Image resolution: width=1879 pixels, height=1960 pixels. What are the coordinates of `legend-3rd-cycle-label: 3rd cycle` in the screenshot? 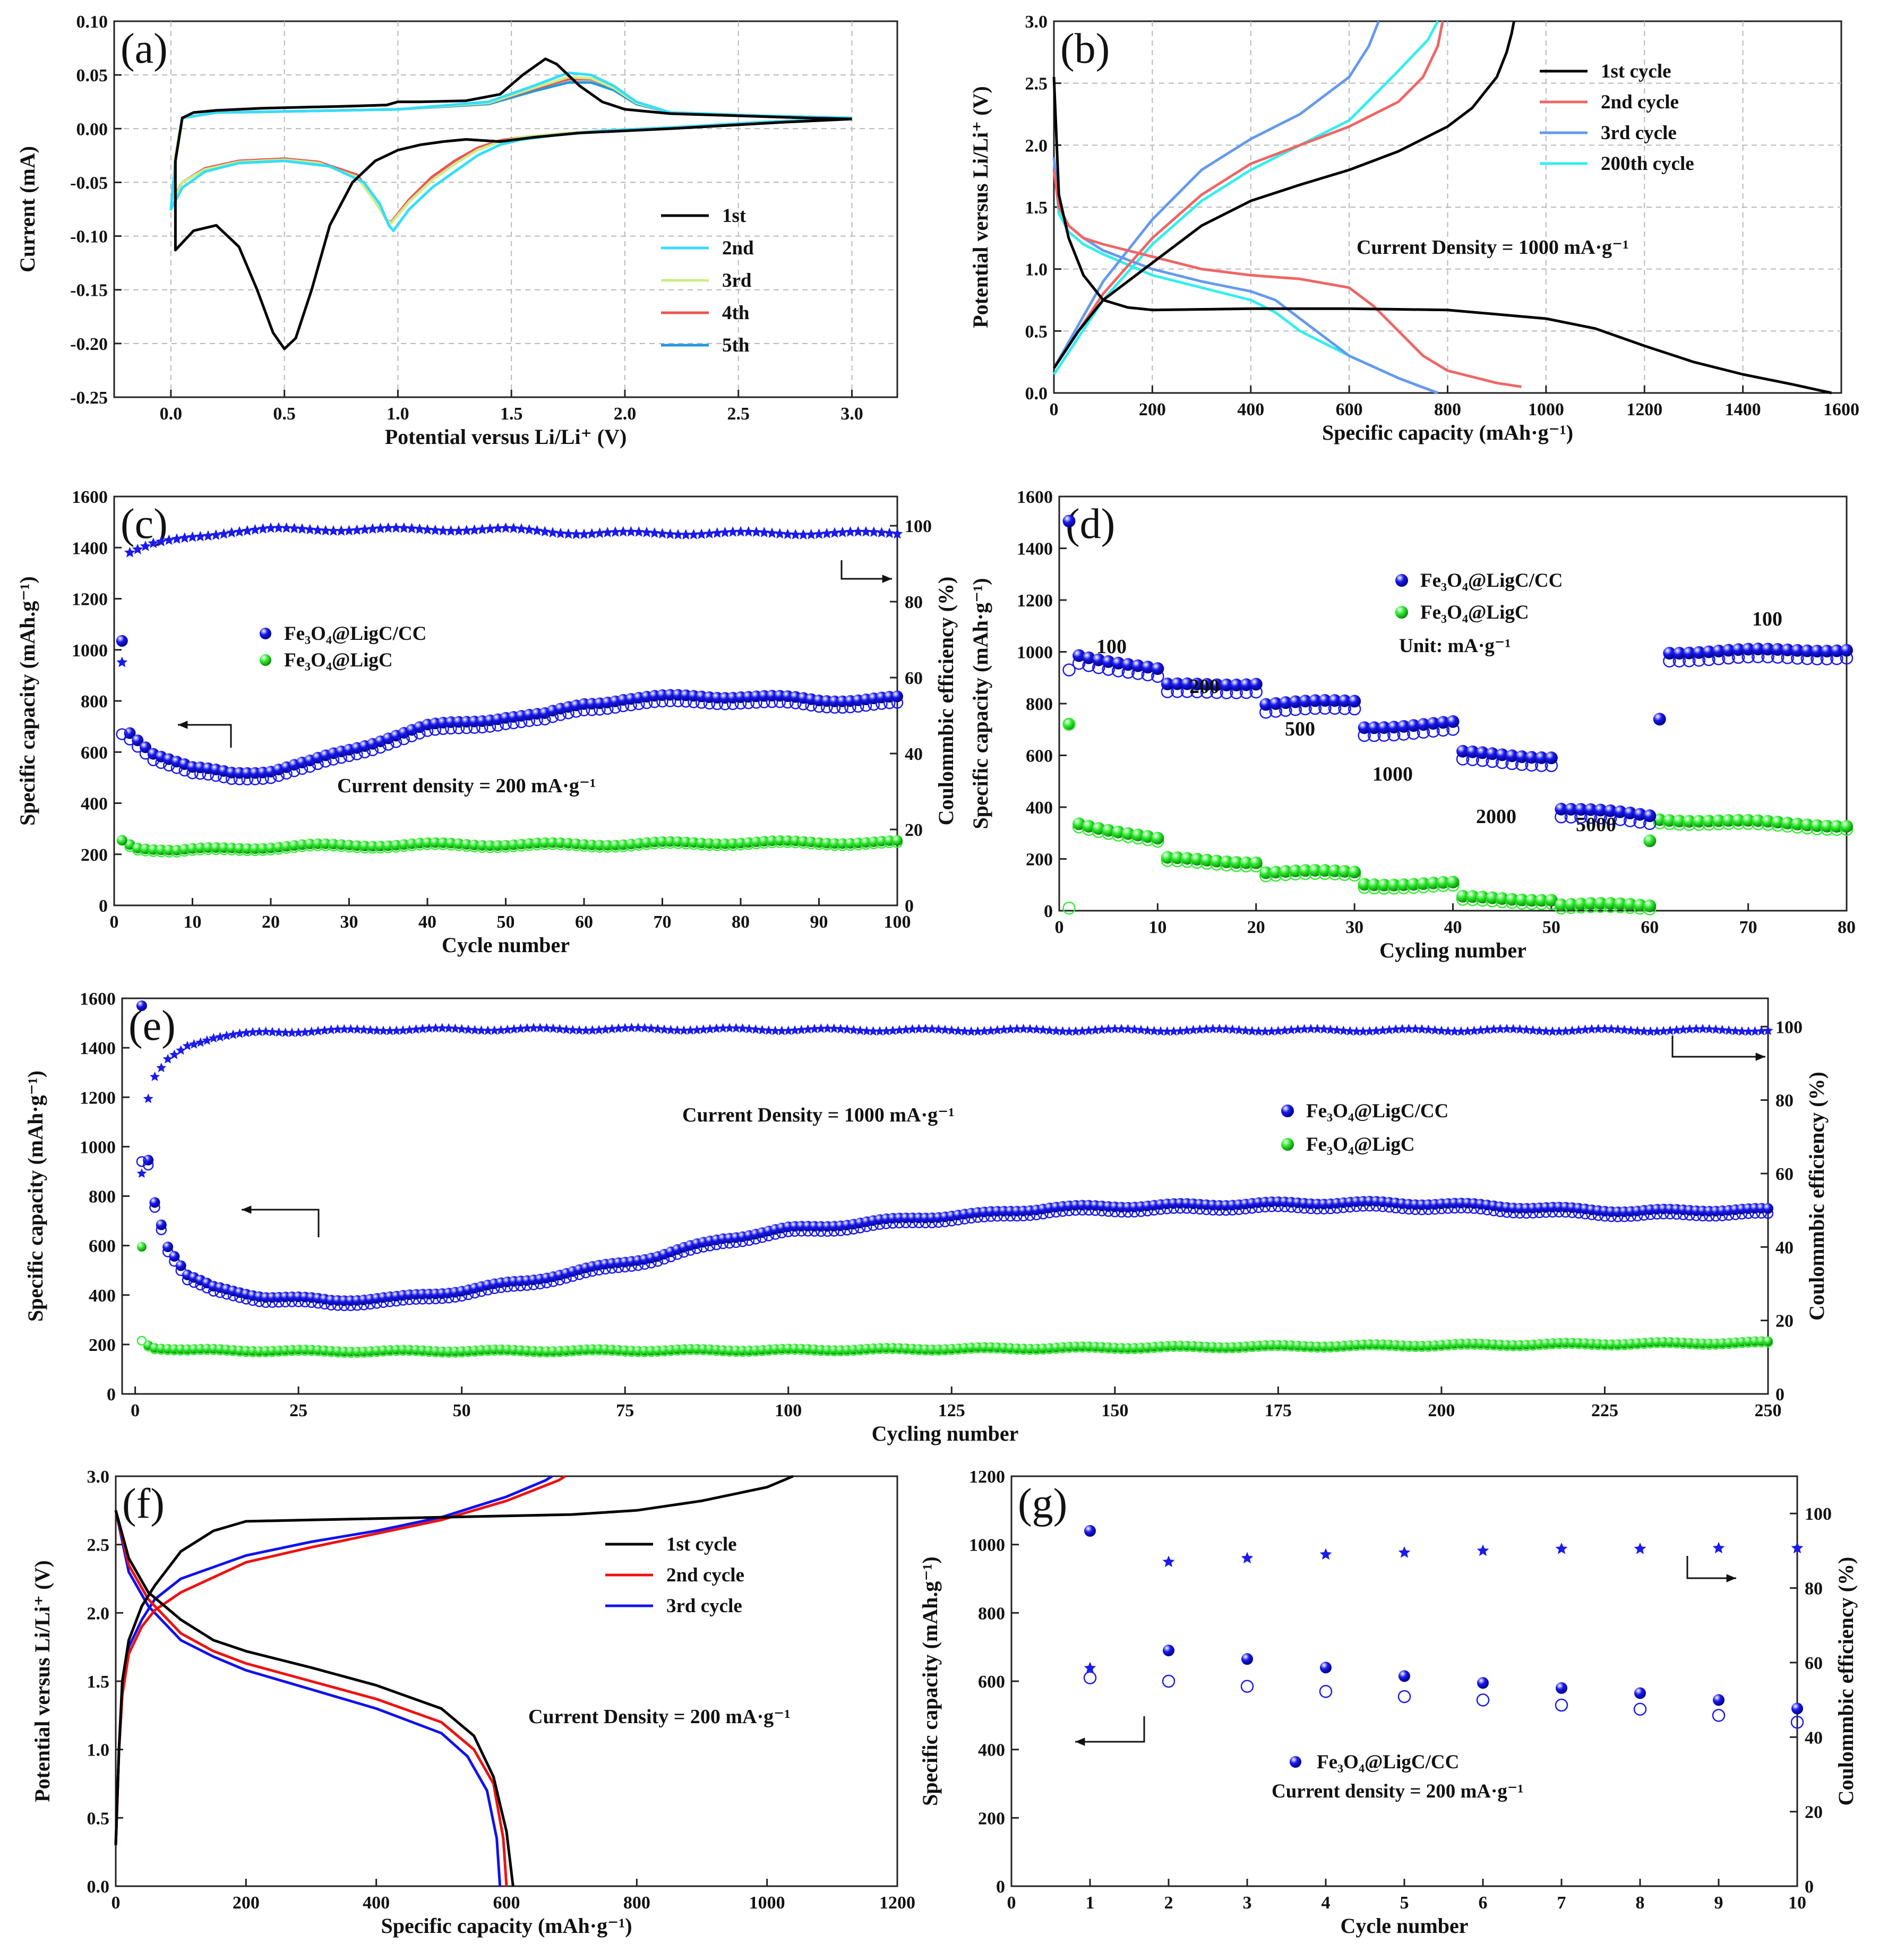 It's located at (1639, 133).